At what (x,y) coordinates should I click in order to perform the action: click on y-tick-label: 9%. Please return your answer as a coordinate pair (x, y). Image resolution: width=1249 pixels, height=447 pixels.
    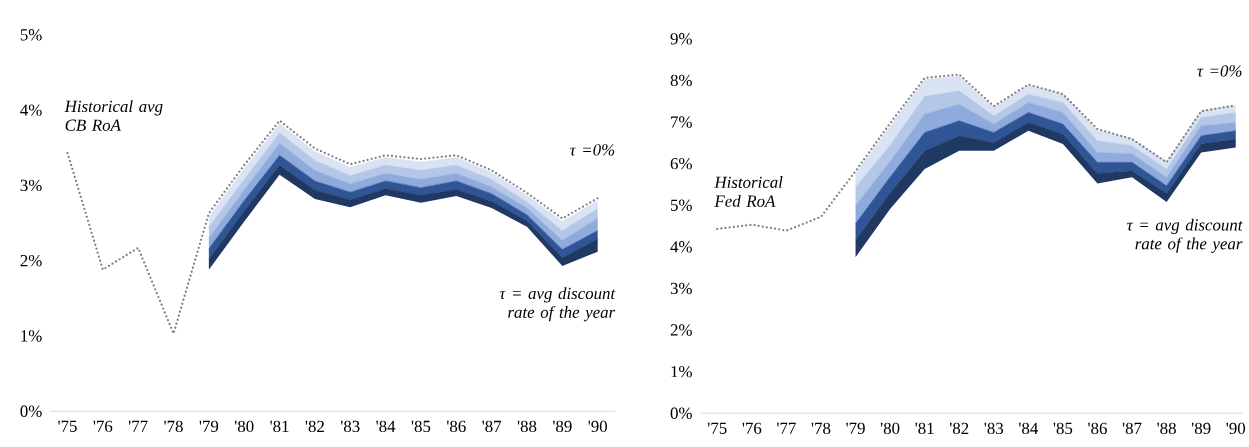
    Looking at the image, I should click on (681, 39).